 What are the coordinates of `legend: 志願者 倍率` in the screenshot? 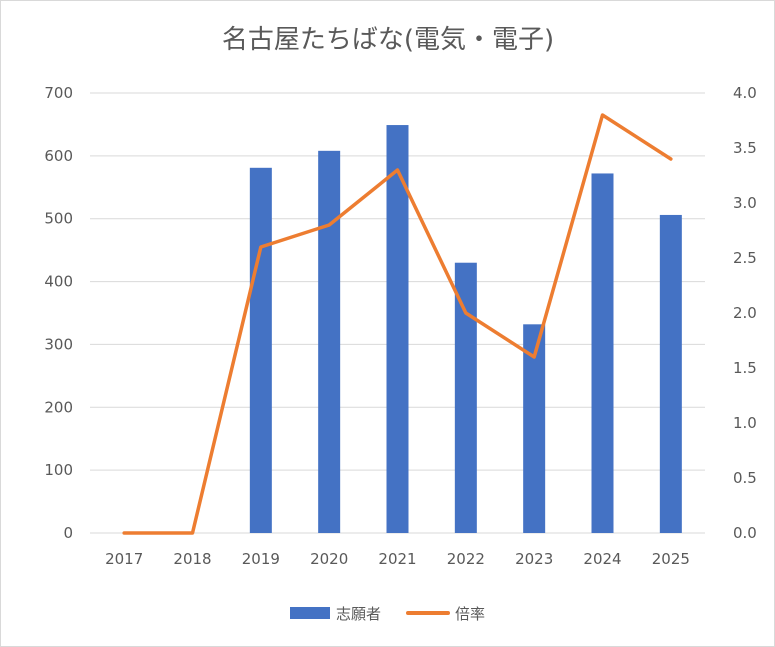 It's located at (387, 614).